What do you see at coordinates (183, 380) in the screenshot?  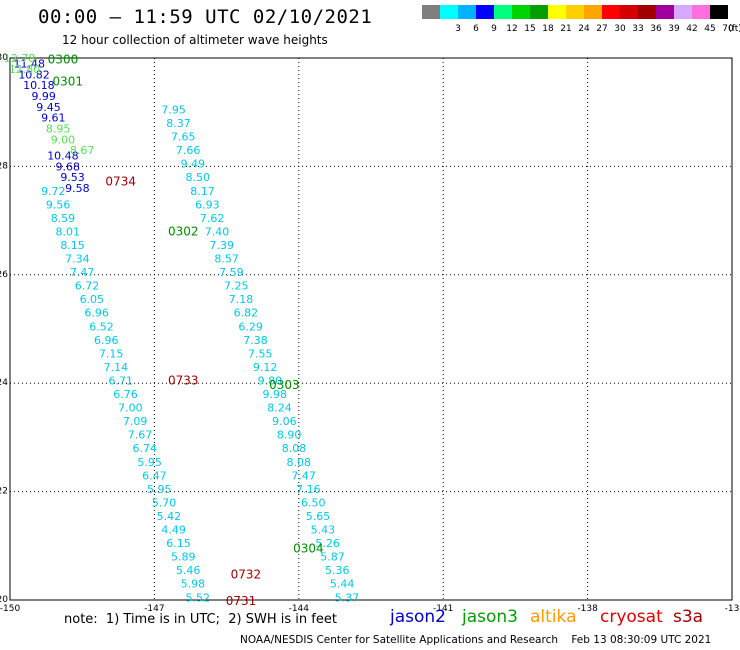 I see `pass-time-label: 0733` at bounding box center [183, 380].